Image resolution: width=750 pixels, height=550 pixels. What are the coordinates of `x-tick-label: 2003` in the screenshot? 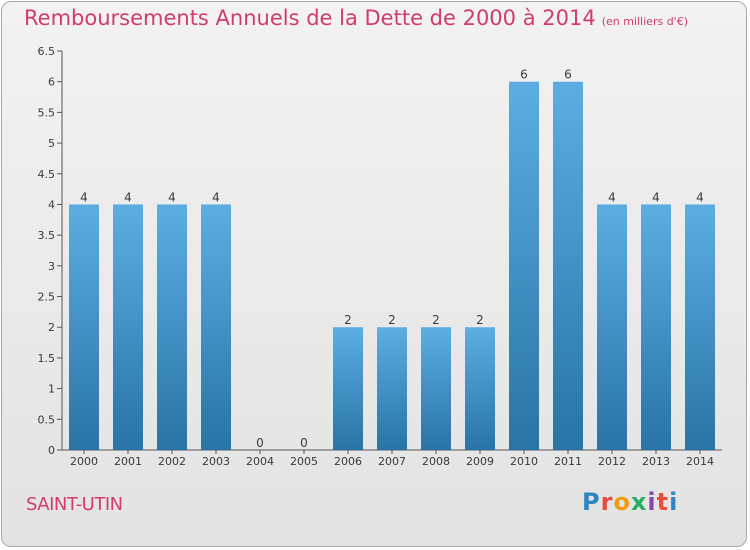 It's located at (216, 461).